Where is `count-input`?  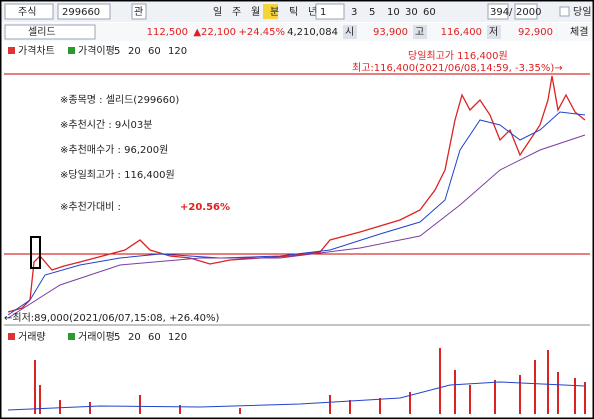
count-input is located at coordinates (498, 11).